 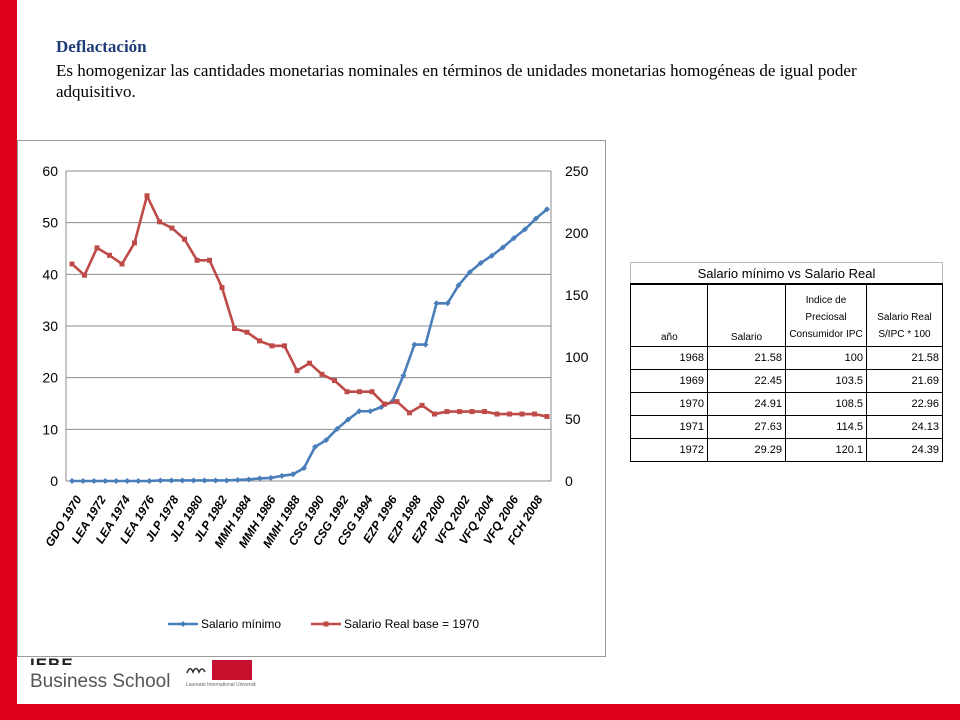 I want to click on y-right-tick-label: 250, so click(x=577, y=171).